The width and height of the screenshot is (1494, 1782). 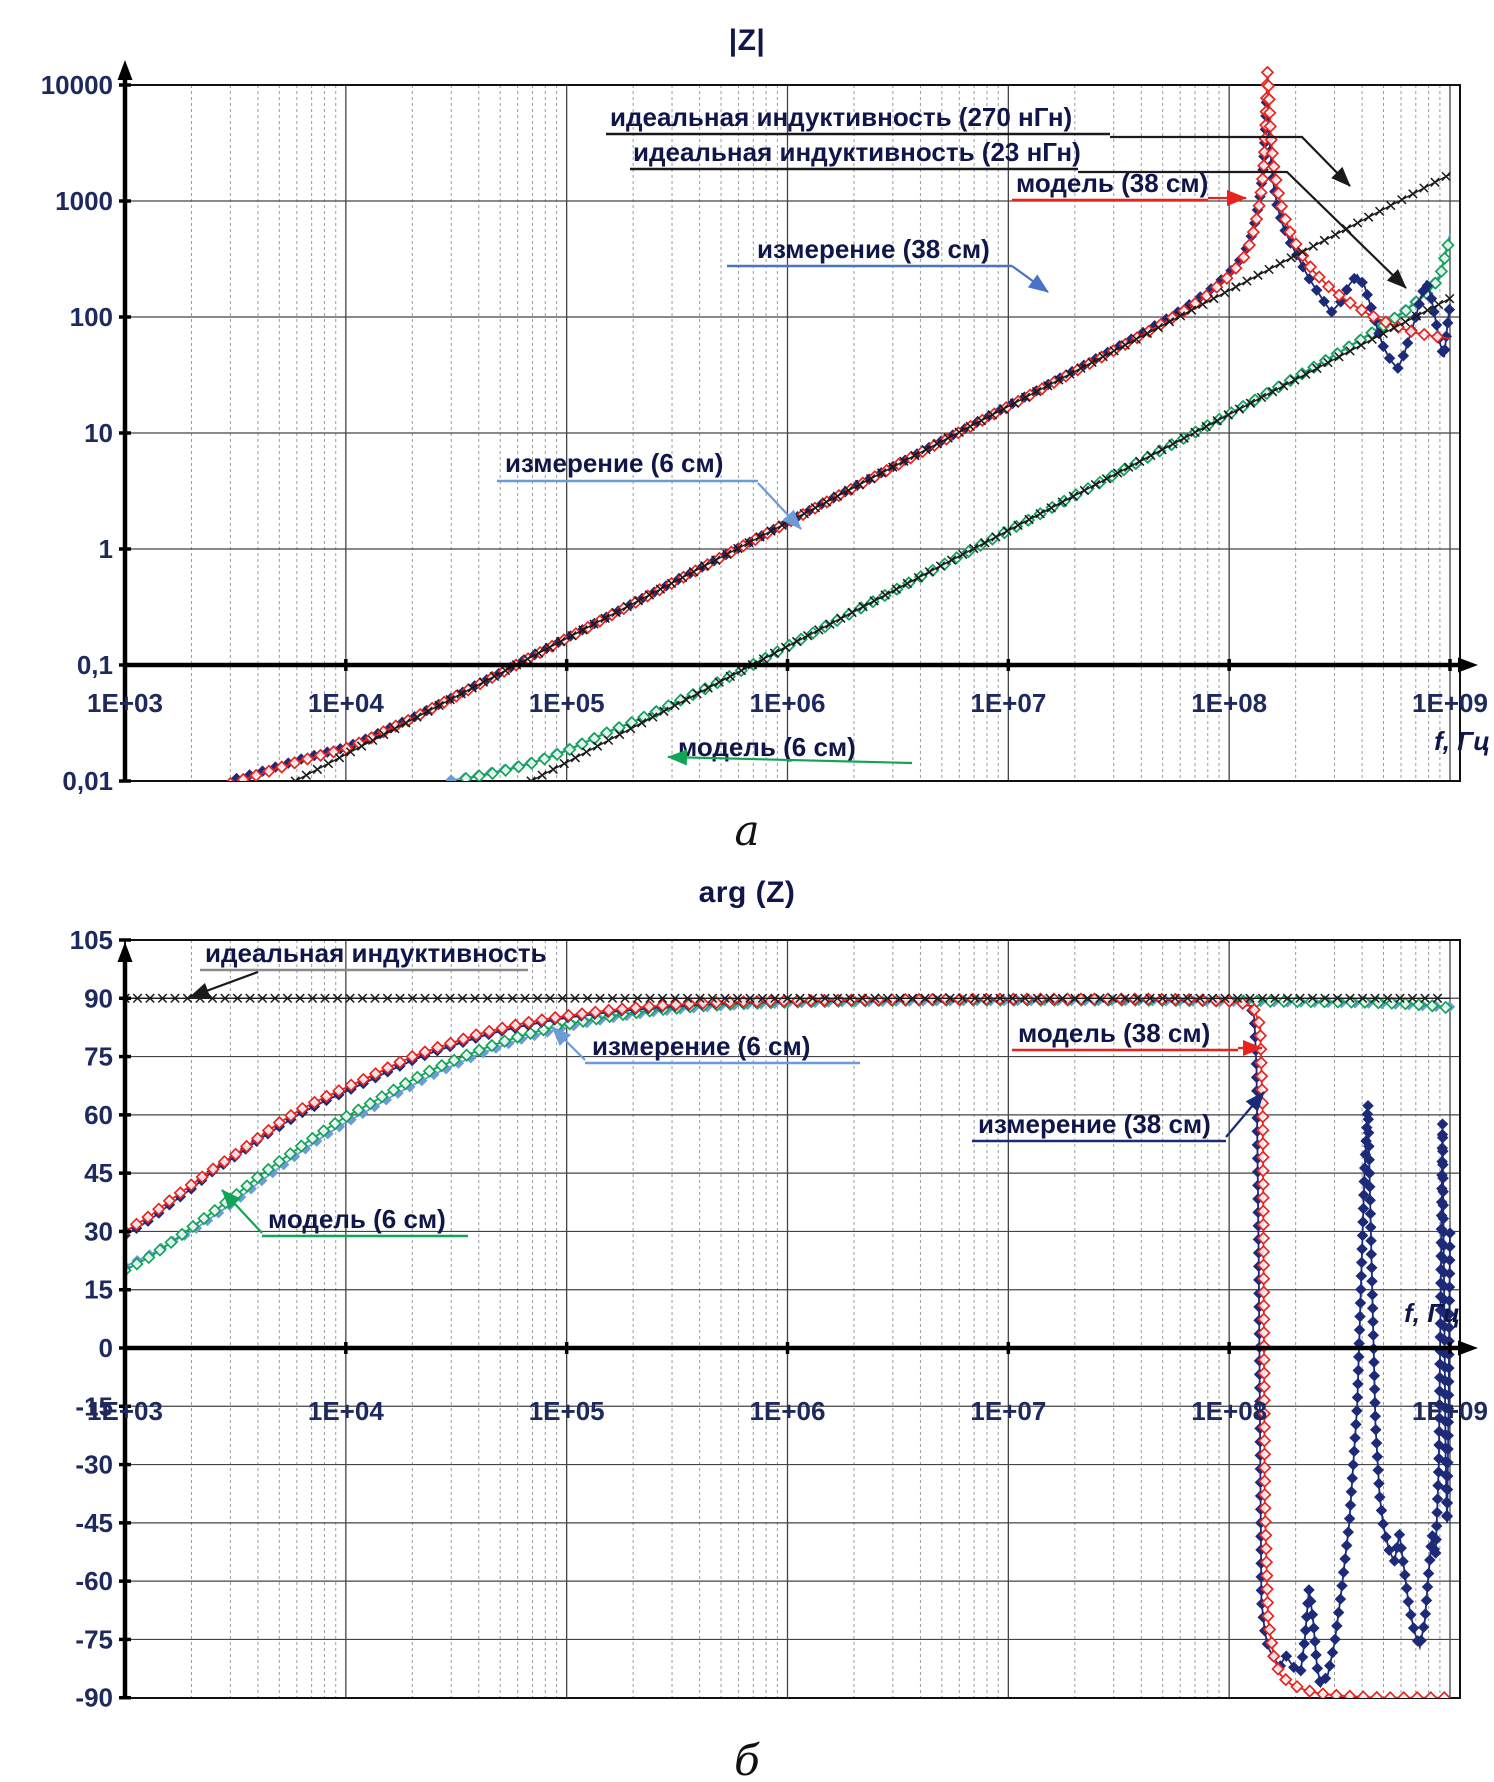 What do you see at coordinates (106, 549) in the screenshot?
I see `y-tick-label: 1` at bounding box center [106, 549].